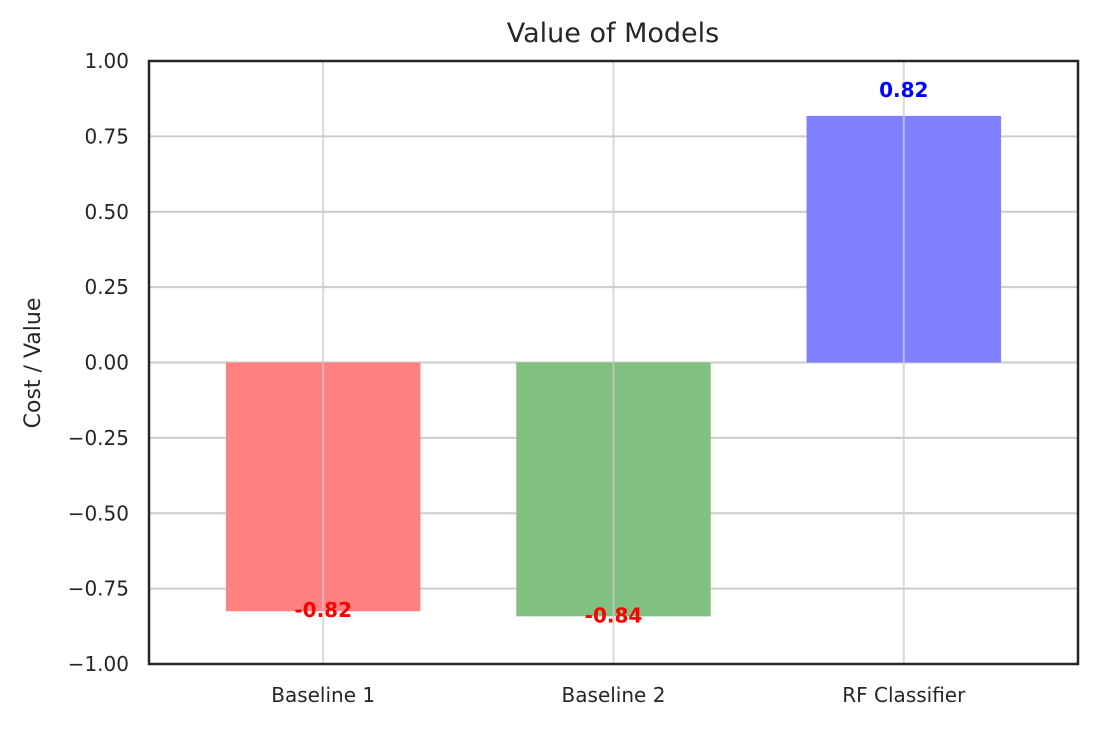 This screenshot has height=730, width=1098. I want to click on y-tick-label: 0.75, so click(106, 136).